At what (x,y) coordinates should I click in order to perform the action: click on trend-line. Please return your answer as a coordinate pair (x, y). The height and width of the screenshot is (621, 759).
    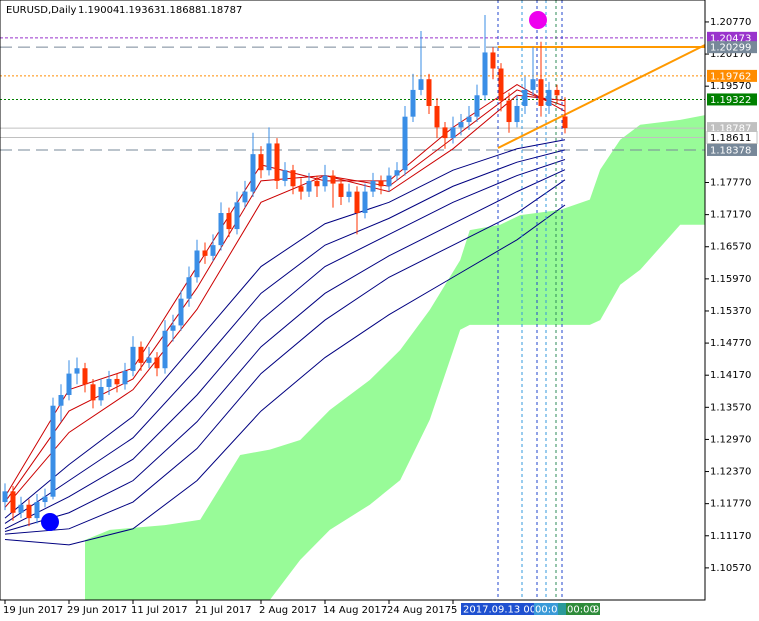
    Looking at the image, I should click on (601, 96).